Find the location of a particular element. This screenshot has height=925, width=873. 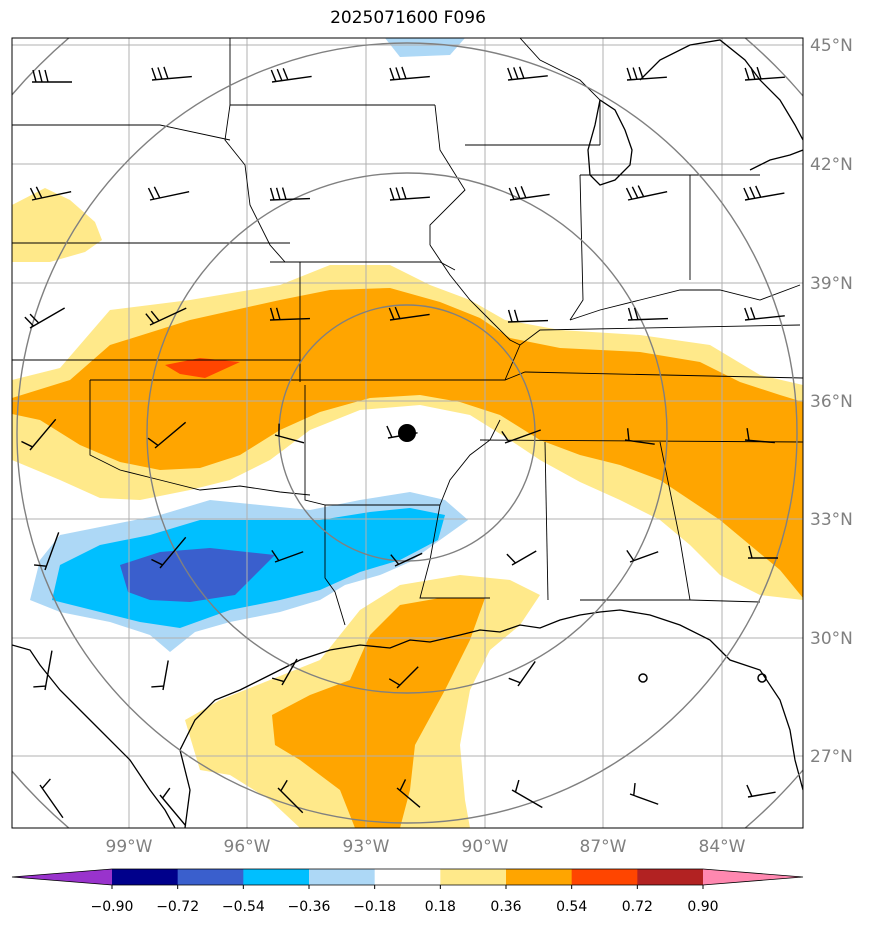

coast-lake-erie is located at coordinates (776, 160).